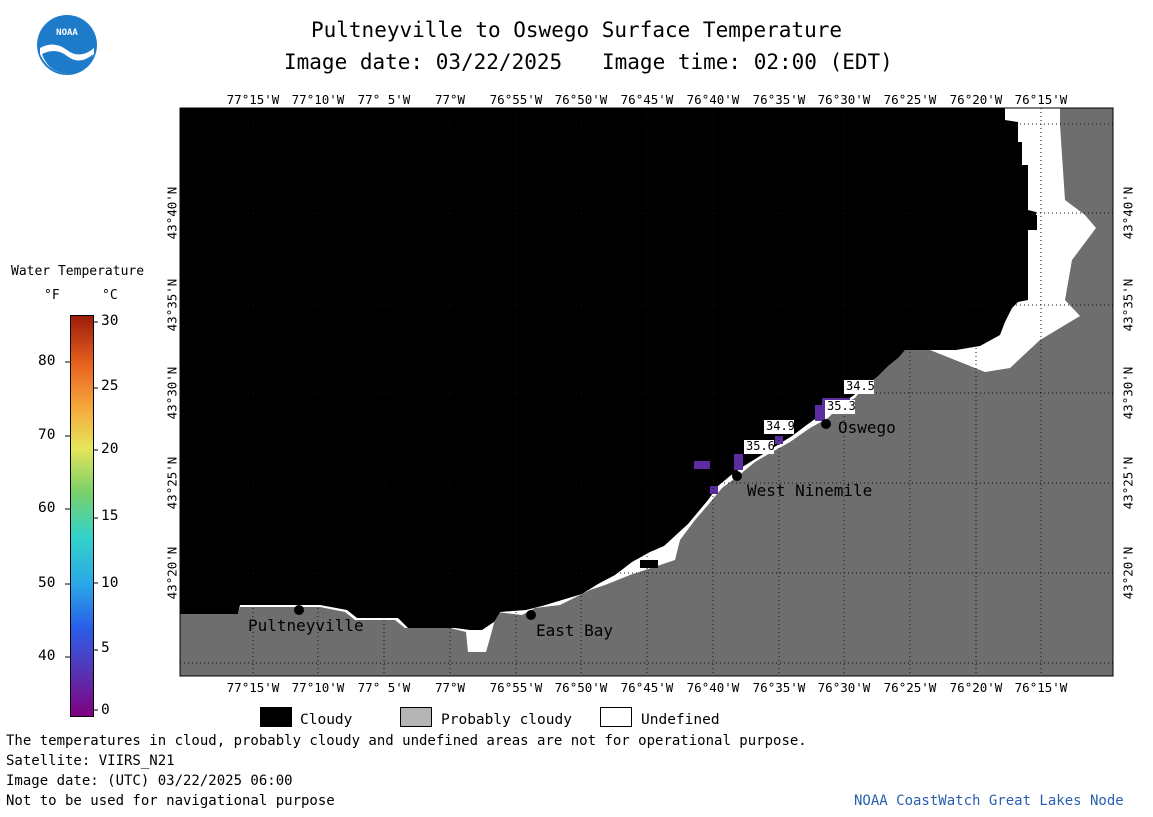 This screenshot has height=817, width=1153. Describe the element at coordinates (910, 687) in the screenshot. I see `lon-tick-bottom: 76°25'W` at that location.